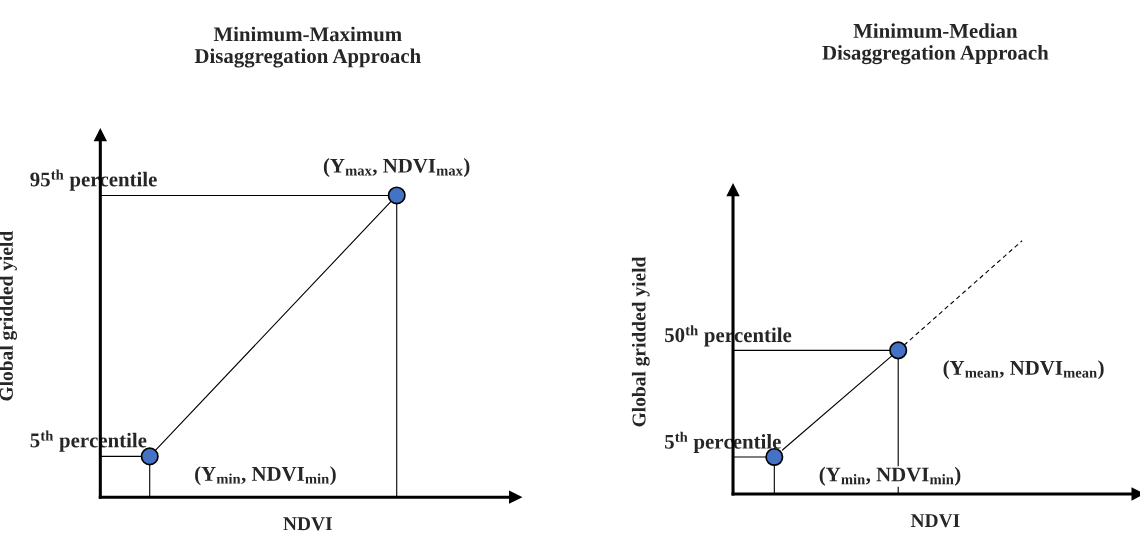 Image resolution: width=1140 pixels, height=534 pixels. Describe the element at coordinates (935, 44) in the screenshot. I see `chart-title: Minimum-Median Disaggregation Approach` at that location.